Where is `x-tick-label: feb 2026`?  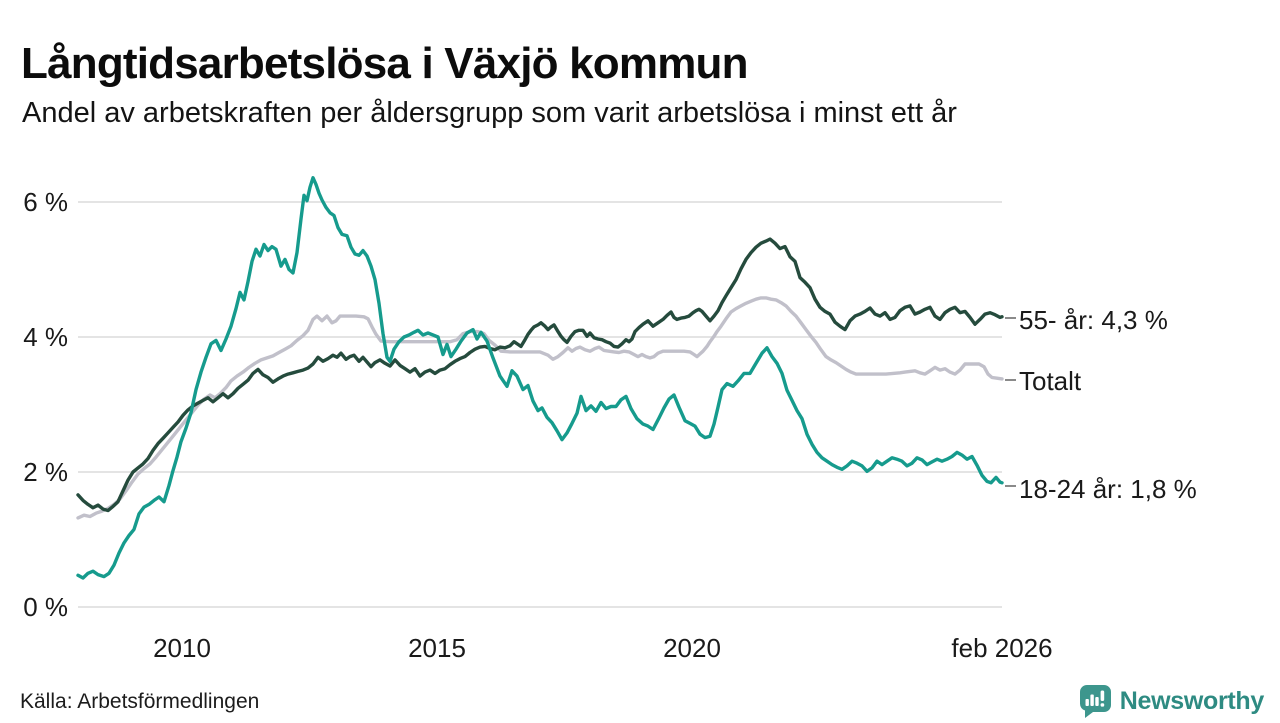
x-tick-label: feb 2026 is located at coordinates (1001, 648).